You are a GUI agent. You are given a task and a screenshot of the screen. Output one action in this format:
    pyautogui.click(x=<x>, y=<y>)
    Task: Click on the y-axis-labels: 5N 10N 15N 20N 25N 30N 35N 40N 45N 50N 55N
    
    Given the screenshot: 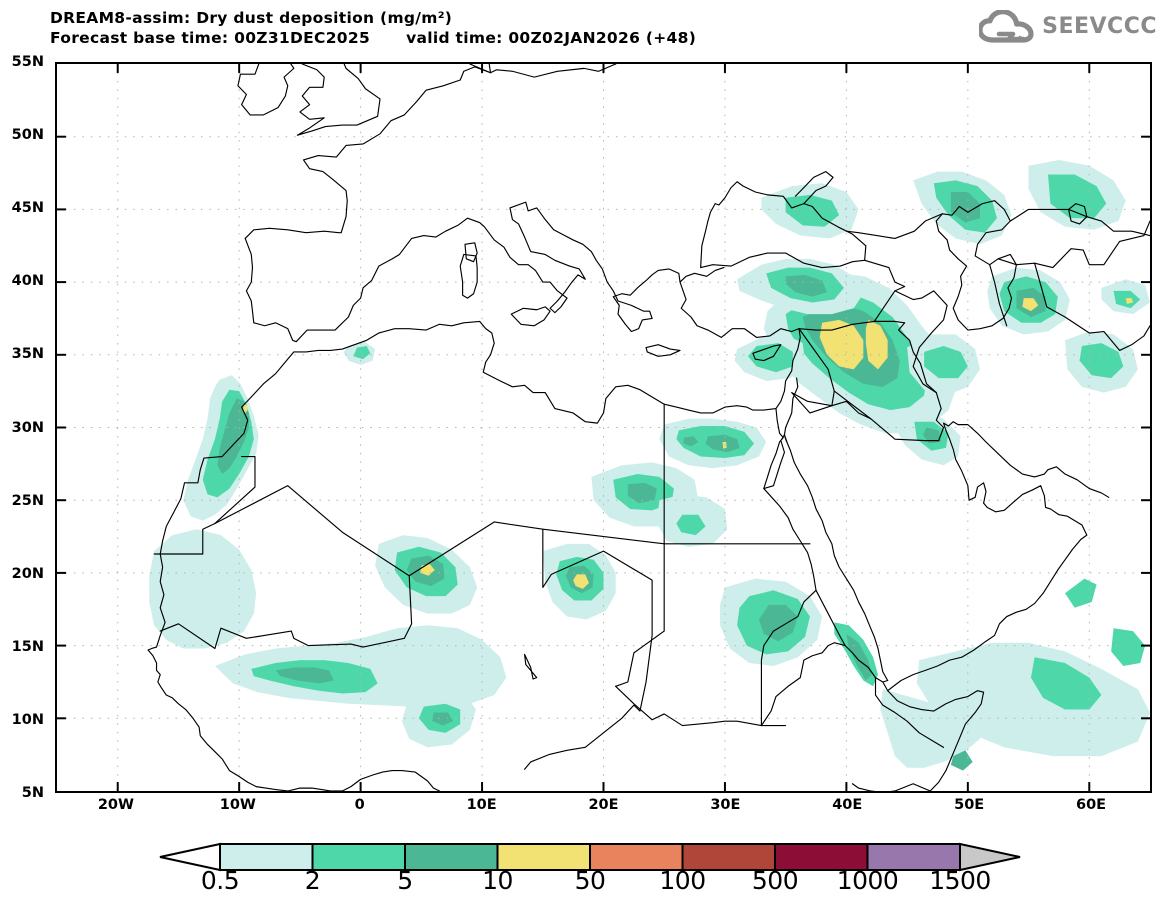 What is the action you would take?
    pyautogui.click(x=26, y=453)
    